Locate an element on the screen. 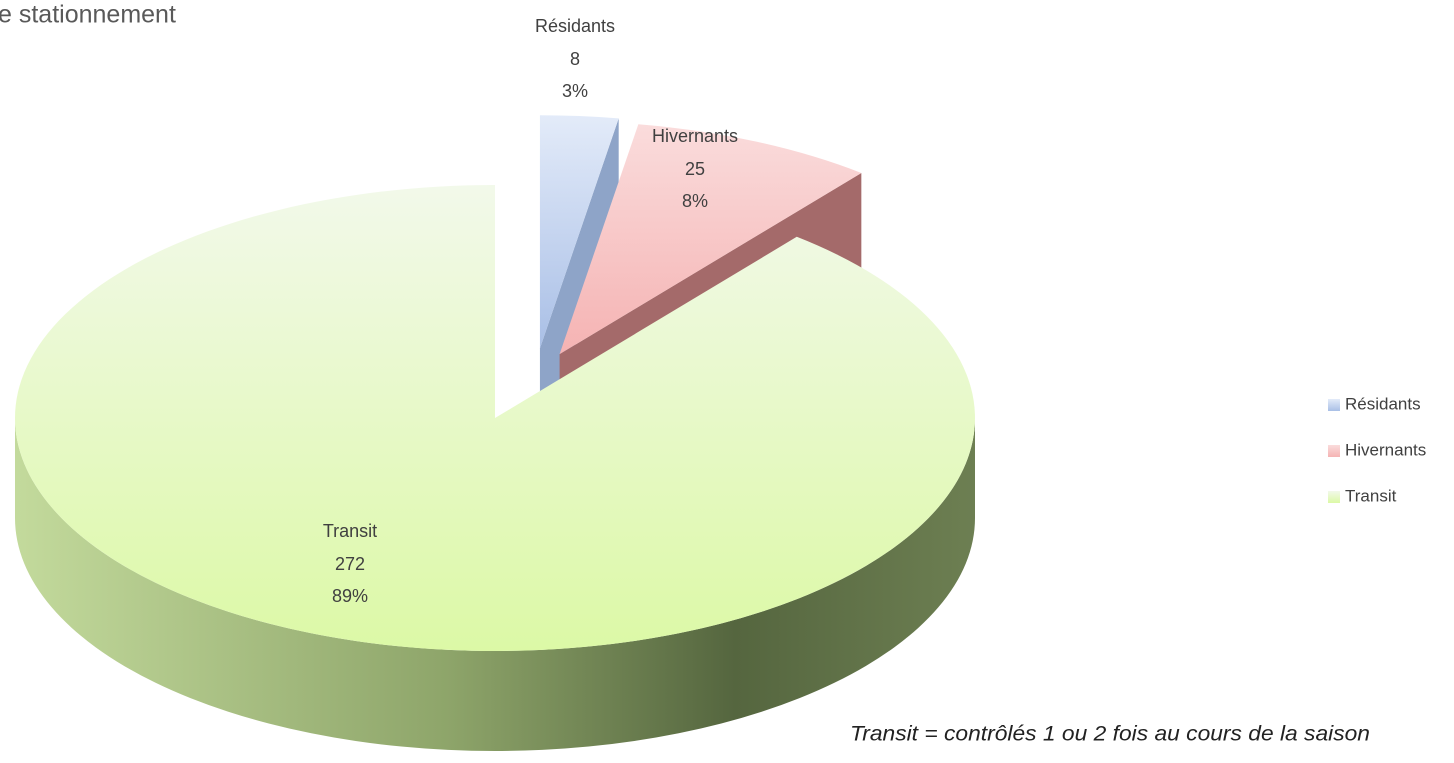 This screenshot has height=763, width=1454. data-label-percent: 3% is located at coordinates (575, 91).